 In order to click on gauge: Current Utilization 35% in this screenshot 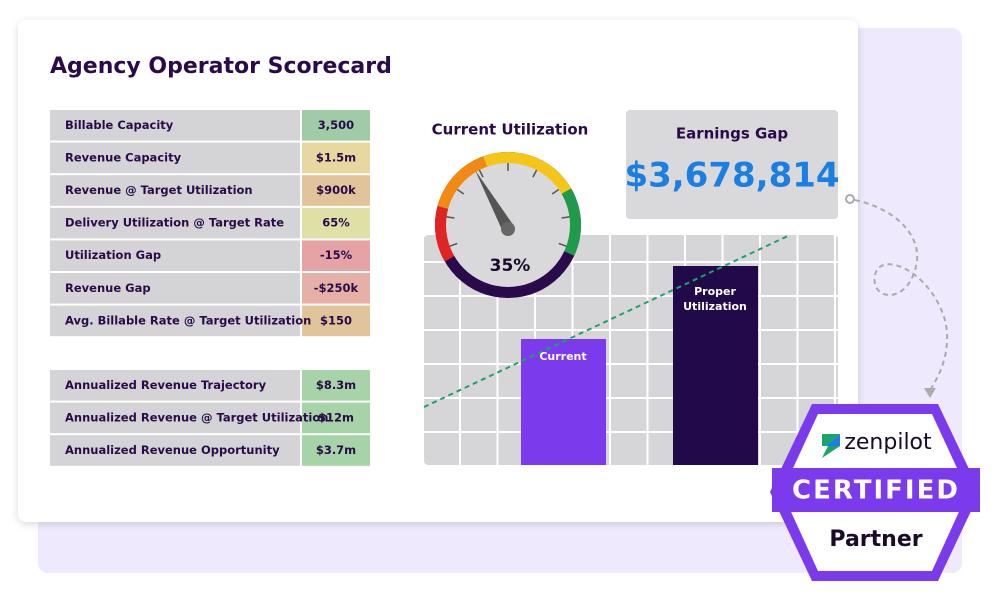, I will do `click(510, 209)`.